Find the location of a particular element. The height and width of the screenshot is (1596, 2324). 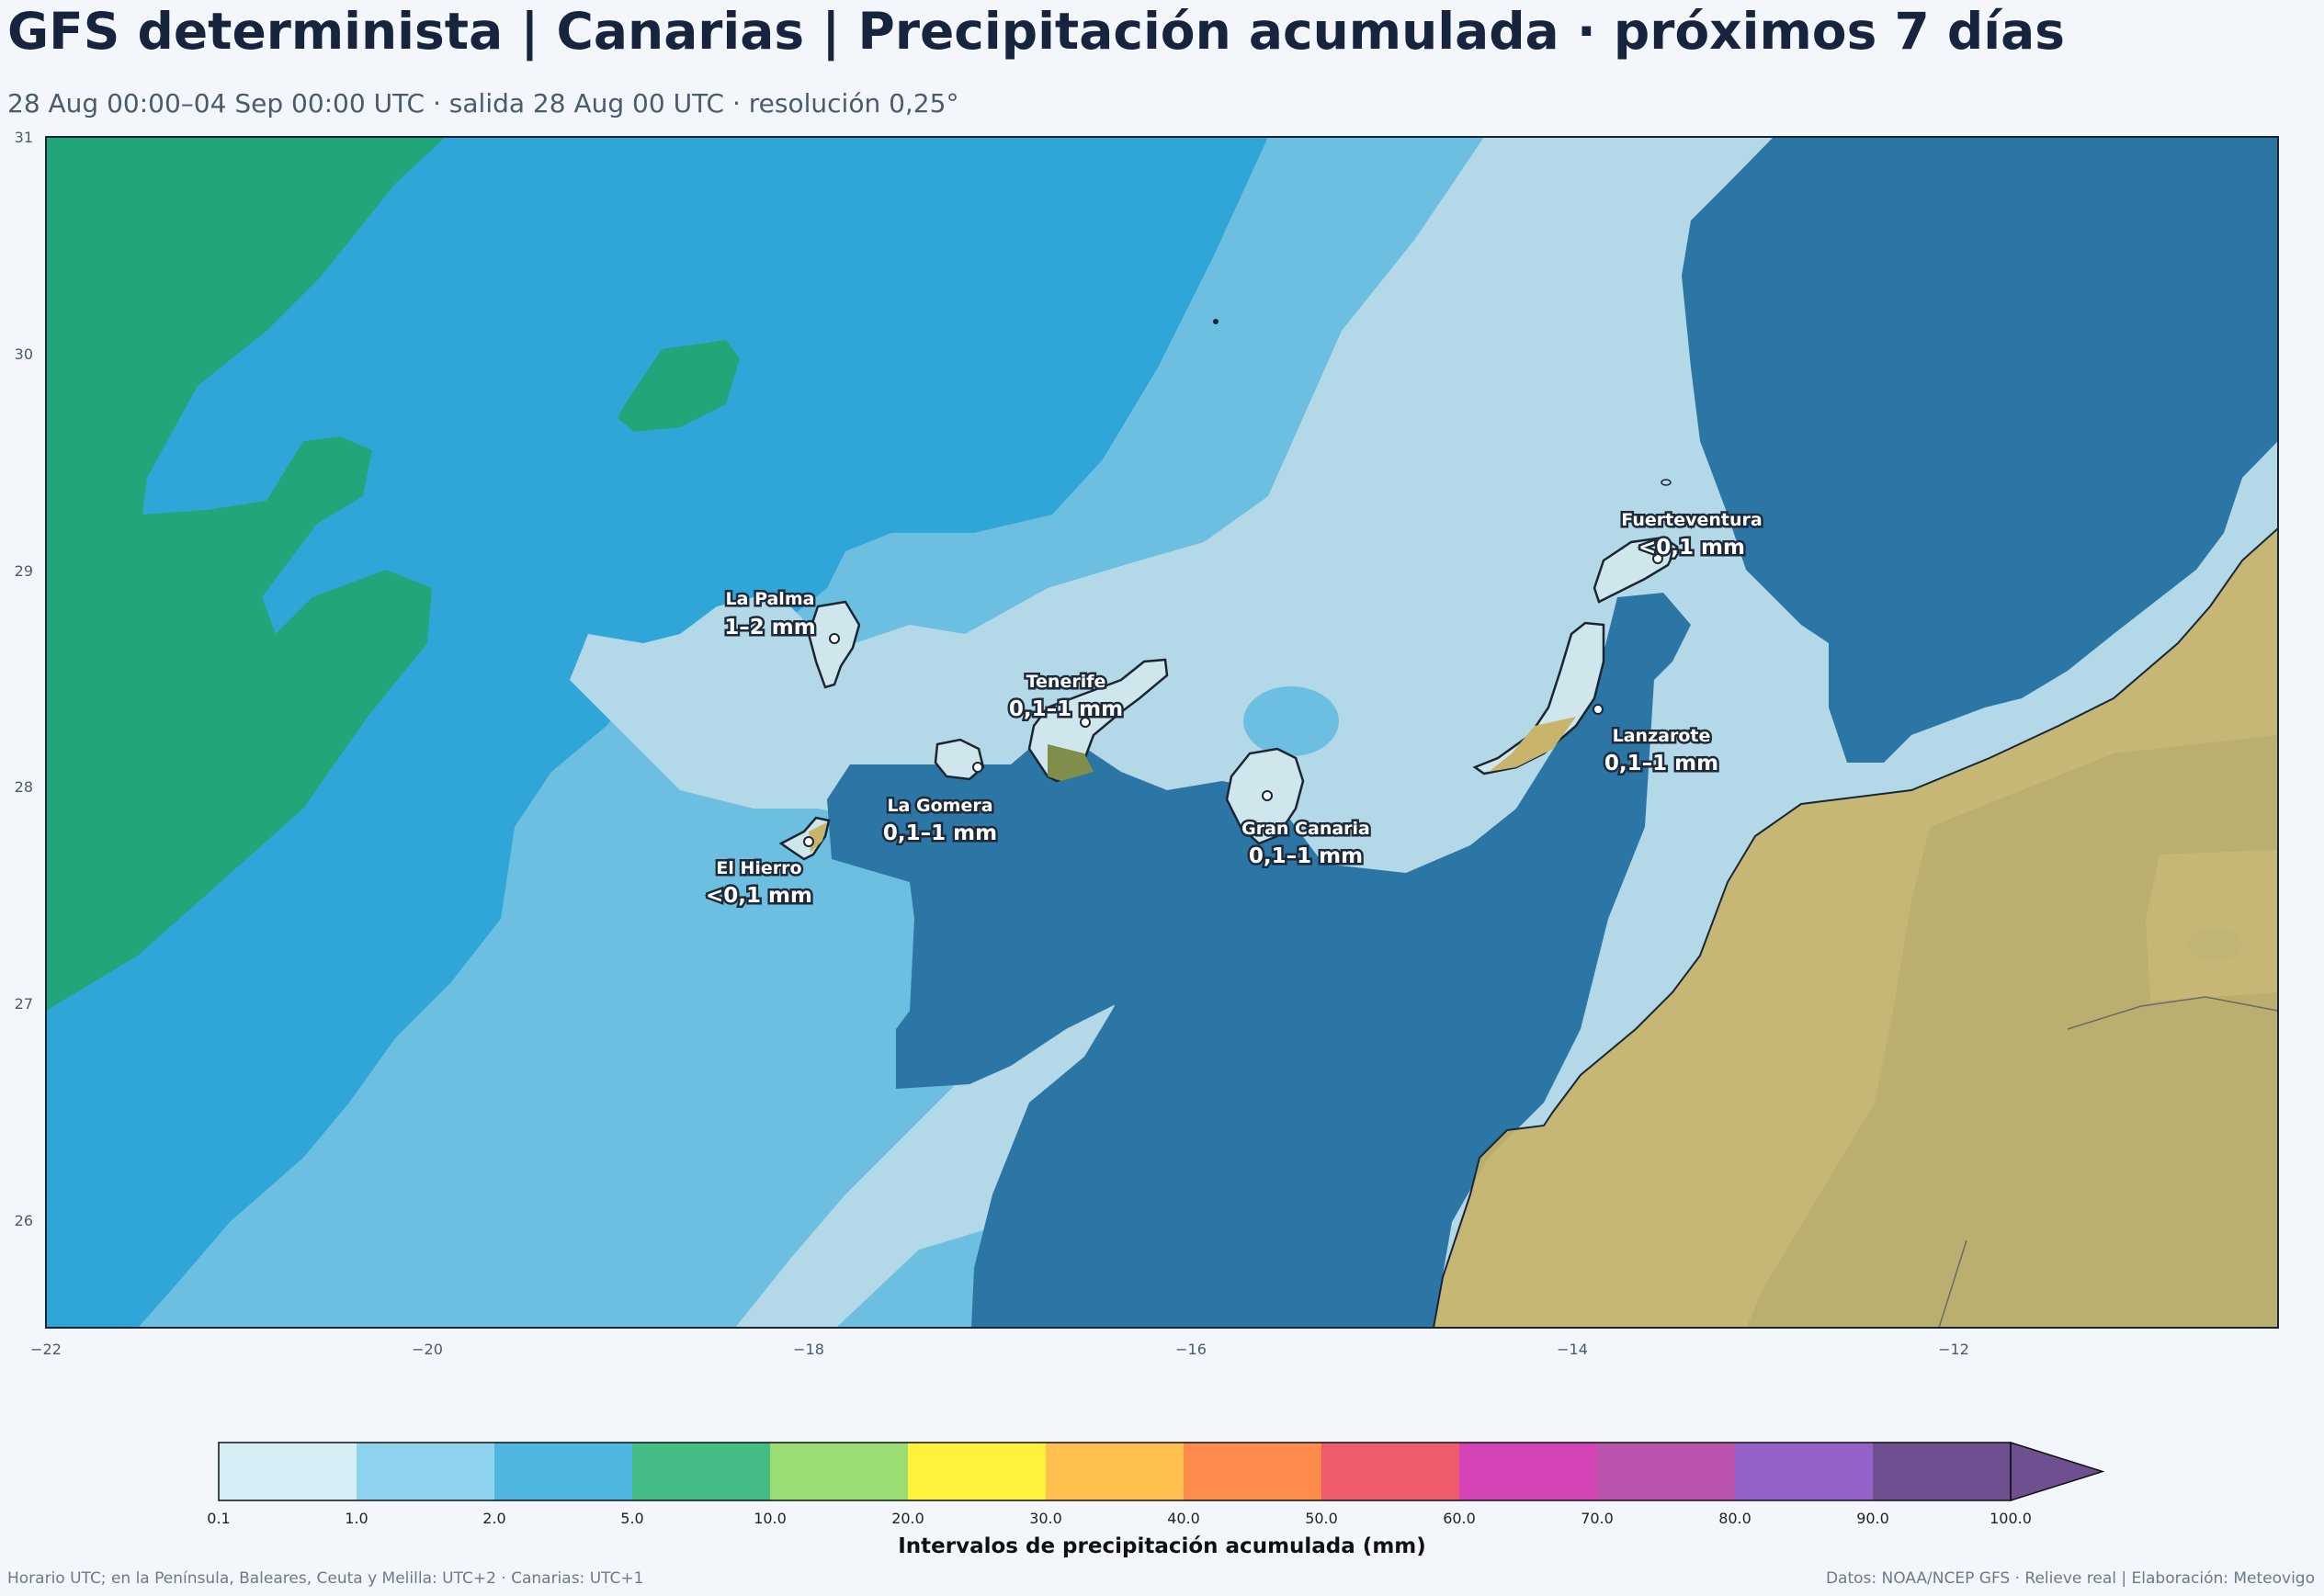

label-value-la-palma: 1–2 mm is located at coordinates (769, 628).